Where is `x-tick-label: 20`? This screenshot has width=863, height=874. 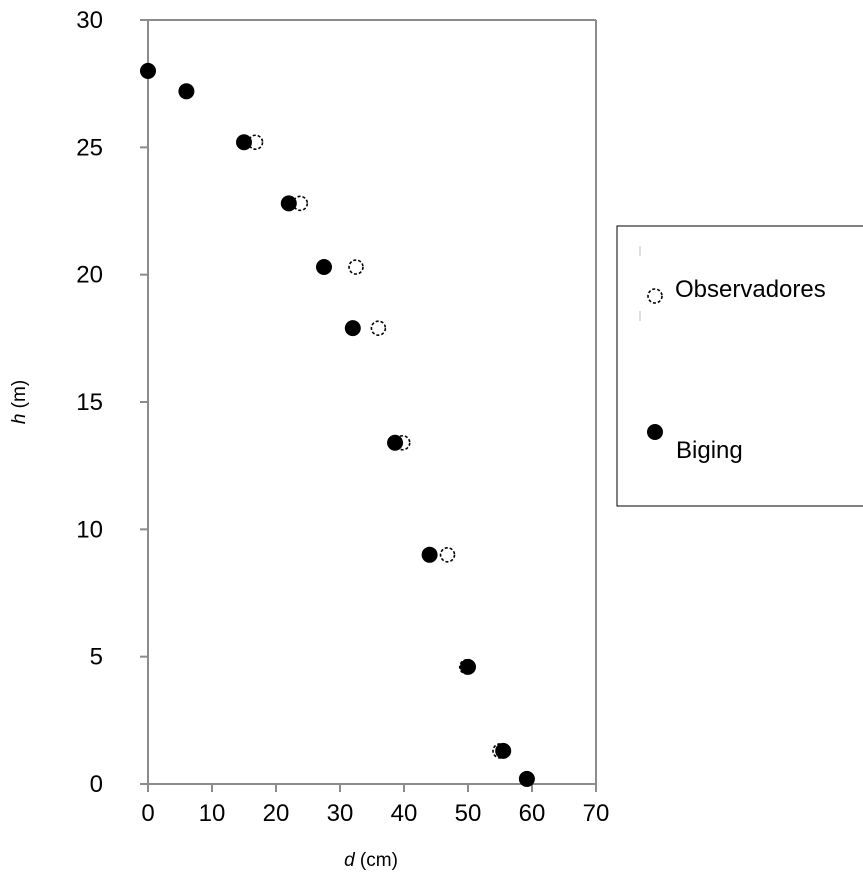
x-tick-label: 20 is located at coordinates (276, 813).